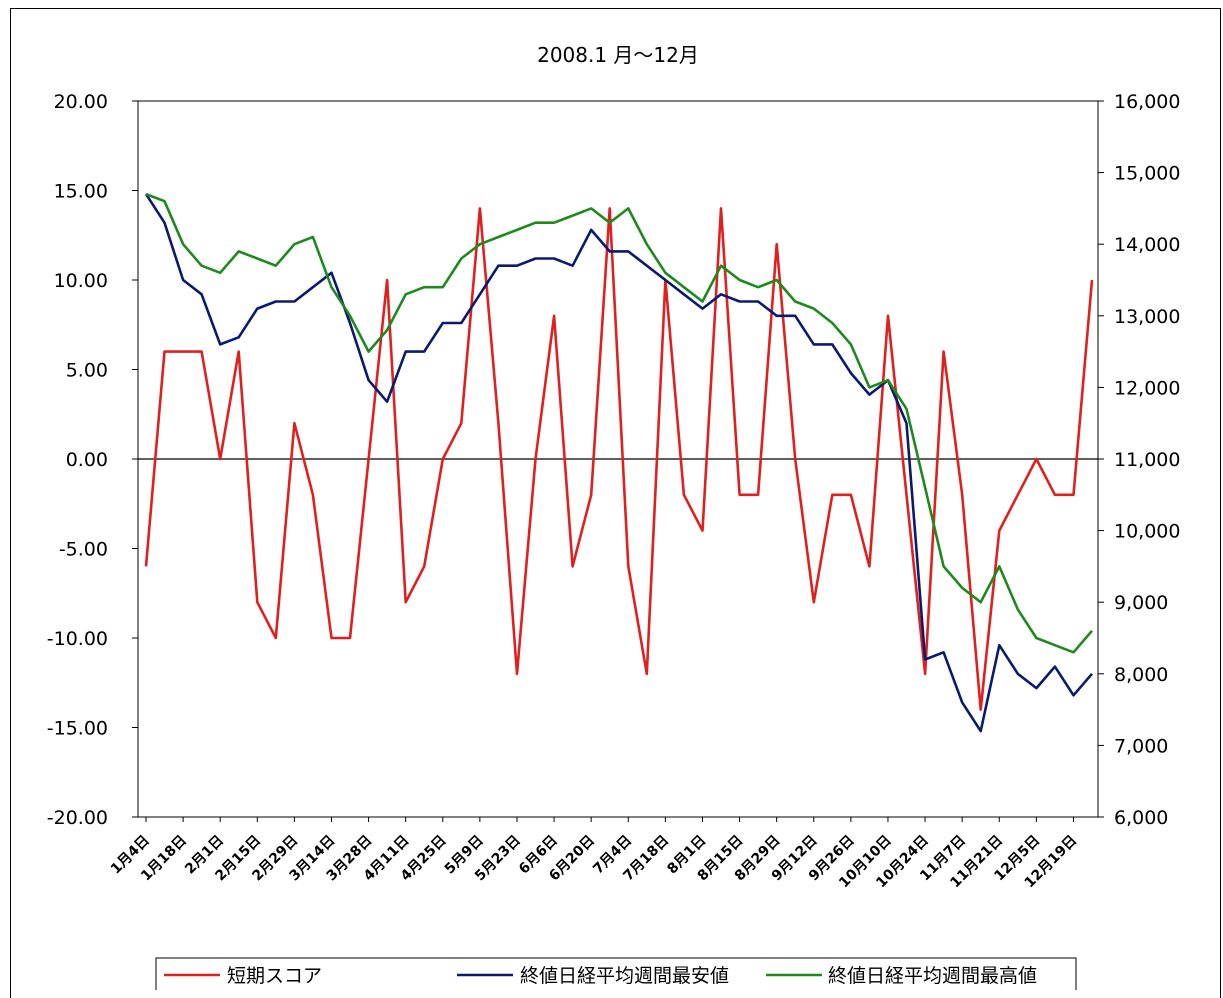 This screenshot has height=998, width=1223. I want to click on chart-title: 2008.1 月～12月, so click(618, 55).